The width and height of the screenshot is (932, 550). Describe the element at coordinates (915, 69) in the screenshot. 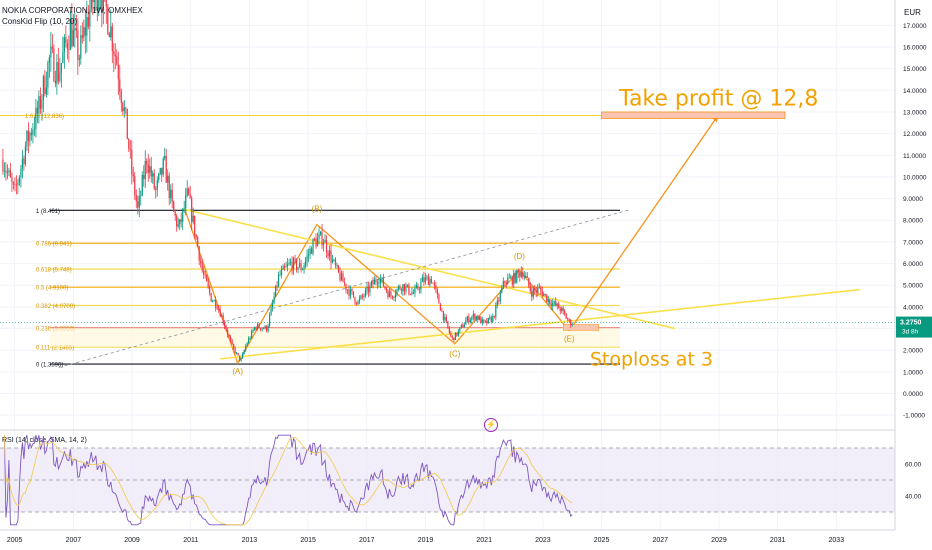

I see `price-tick-label: 15.0000` at that location.